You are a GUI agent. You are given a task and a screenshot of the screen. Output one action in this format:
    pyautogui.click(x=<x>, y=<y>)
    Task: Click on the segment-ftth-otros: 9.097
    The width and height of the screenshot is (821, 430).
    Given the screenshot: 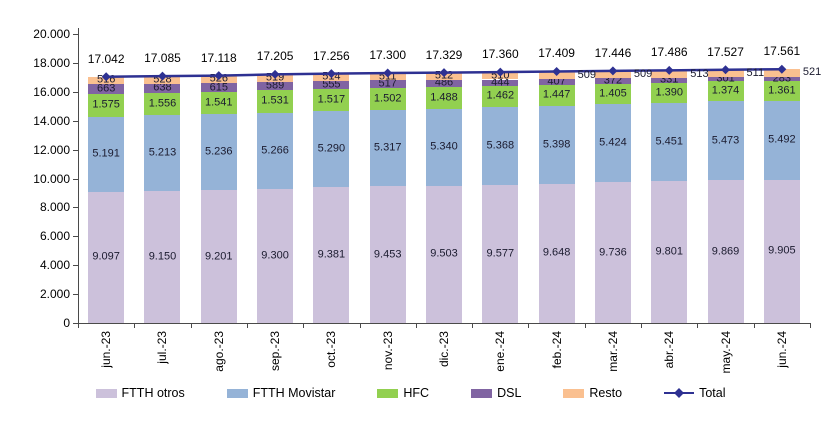 What is the action you would take?
    pyautogui.click(x=106, y=257)
    